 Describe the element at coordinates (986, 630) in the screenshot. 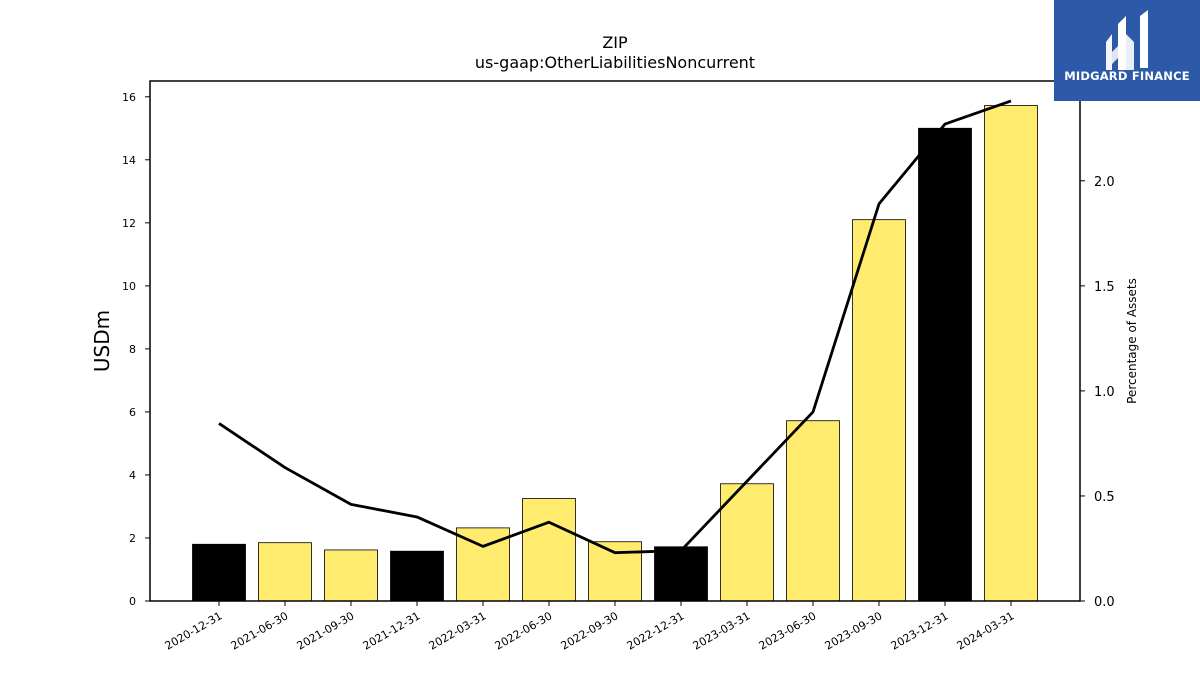

I see `x-tick-label: 2024-03-31` at that location.